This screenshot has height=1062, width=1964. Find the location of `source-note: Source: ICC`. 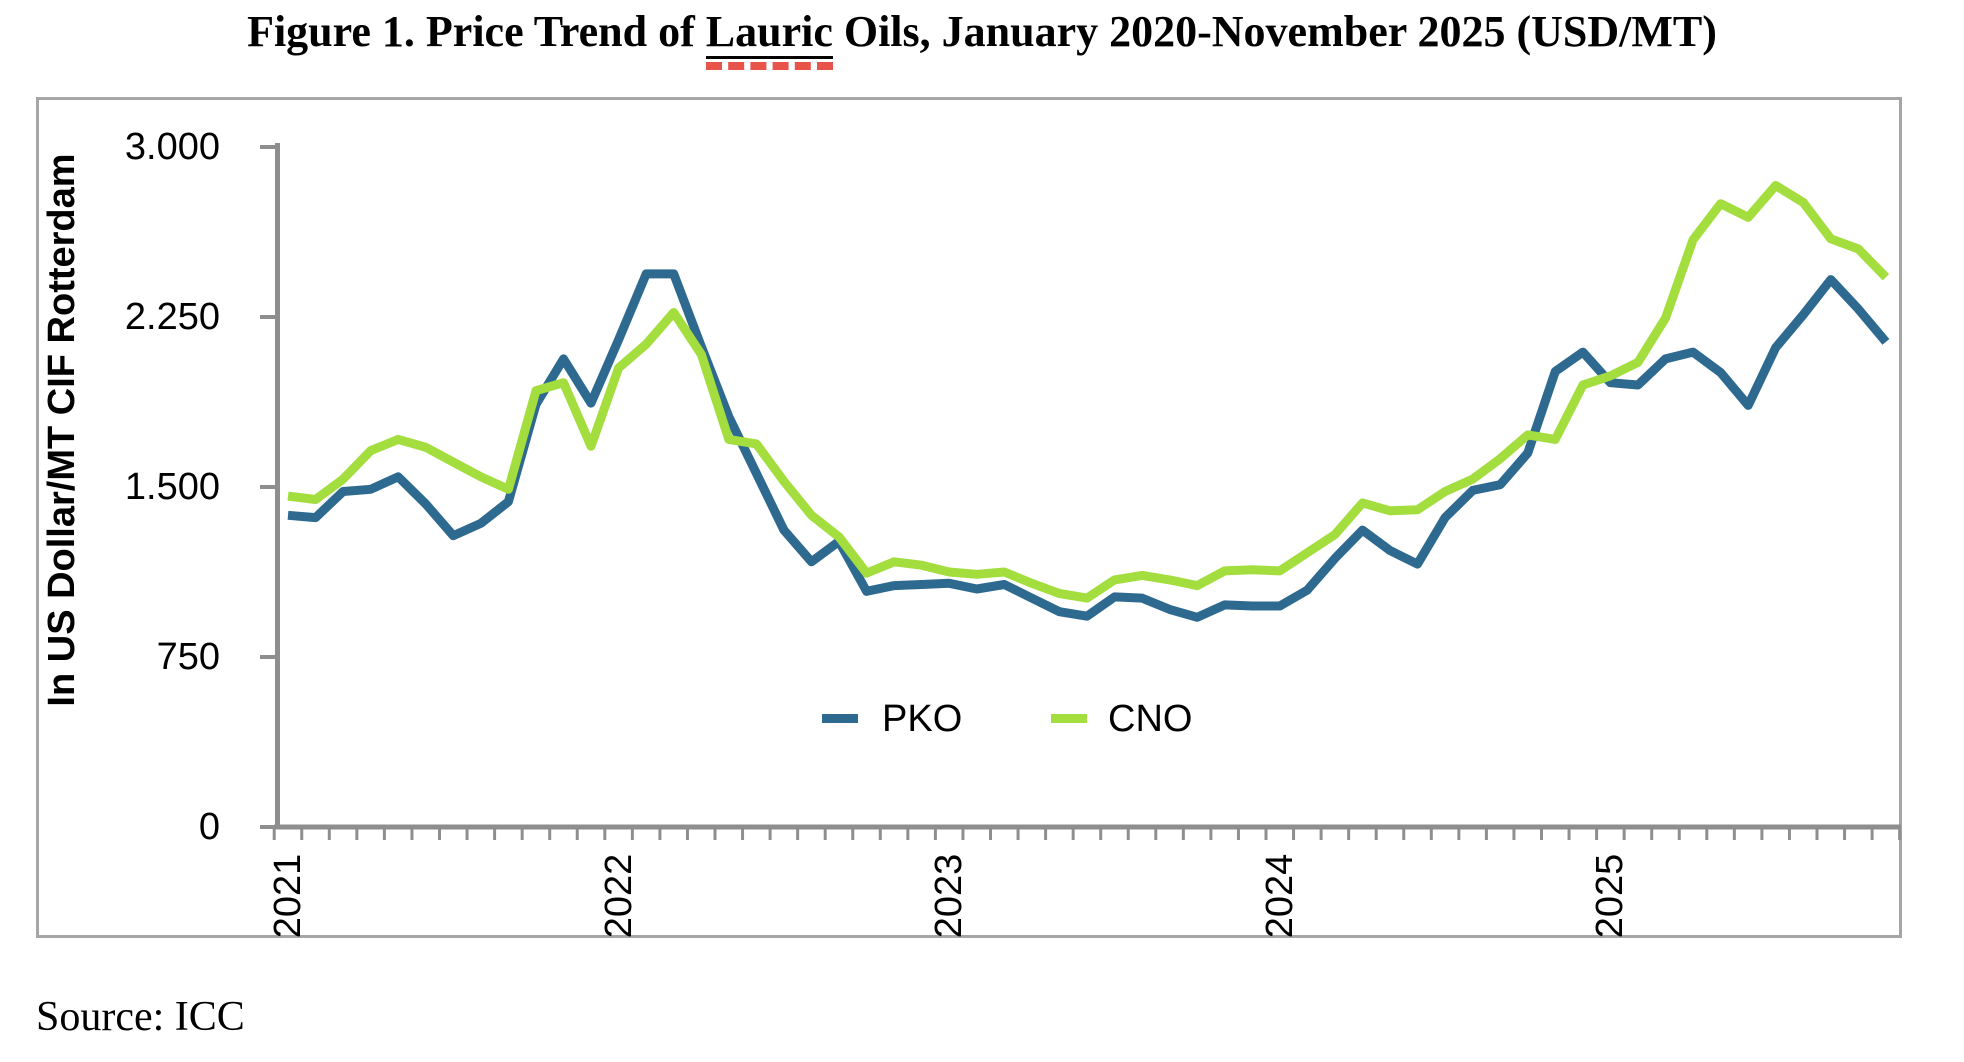

source-note: Source: ICC is located at coordinates (140, 1017).